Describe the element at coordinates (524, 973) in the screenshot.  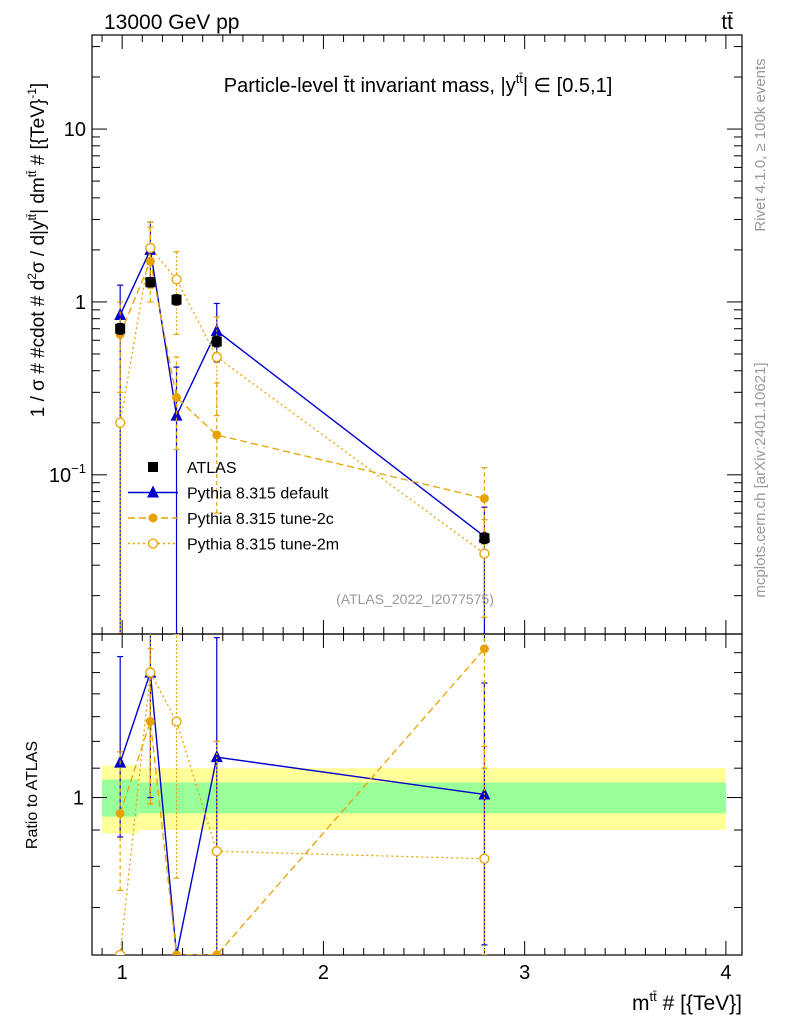
I see `x-tick-label: 3` at that location.